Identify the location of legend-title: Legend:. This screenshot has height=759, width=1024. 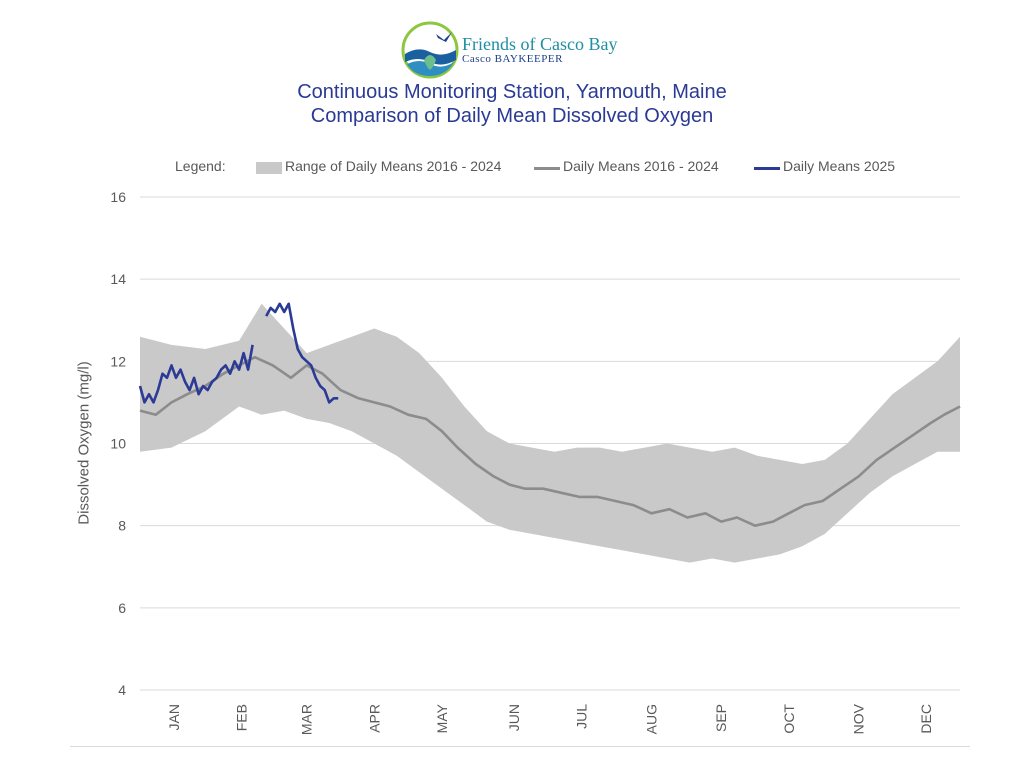
(200, 166).